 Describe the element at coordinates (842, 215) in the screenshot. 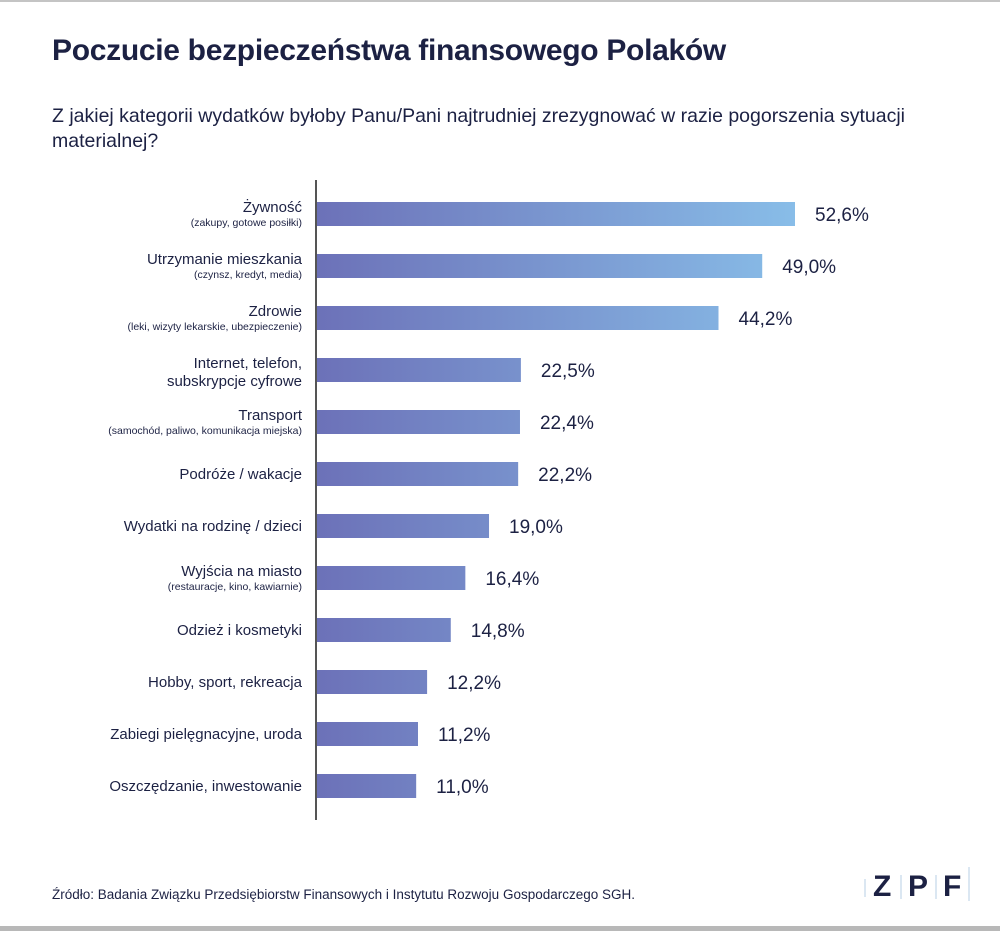

I see `value-label: 52,6%` at that location.